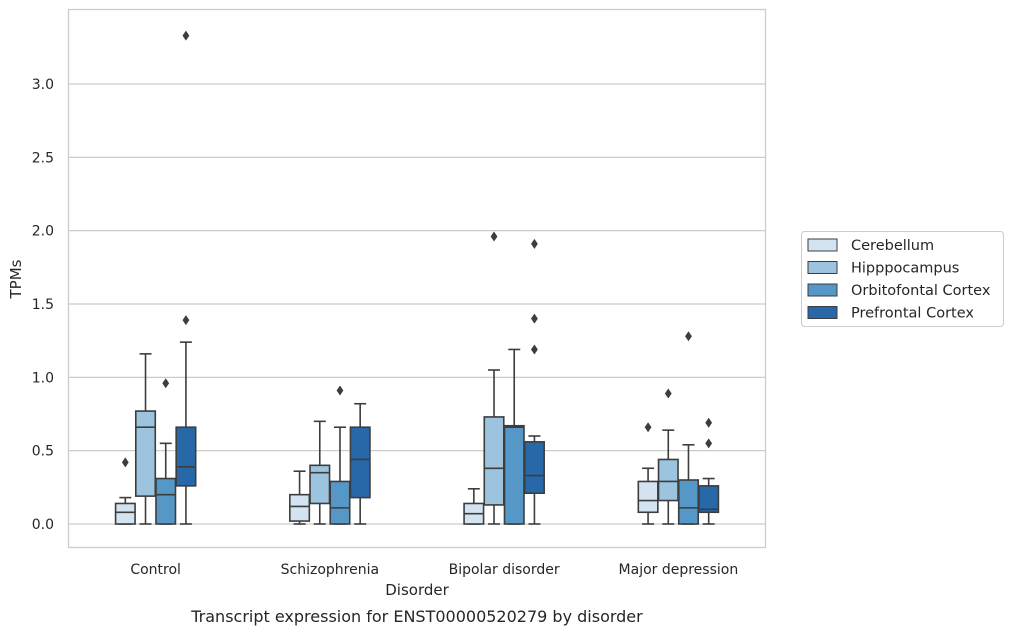  Describe the element at coordinates (905, 269) in the screenshot. I see `legend-label-1: Hipppocampus` at that location.